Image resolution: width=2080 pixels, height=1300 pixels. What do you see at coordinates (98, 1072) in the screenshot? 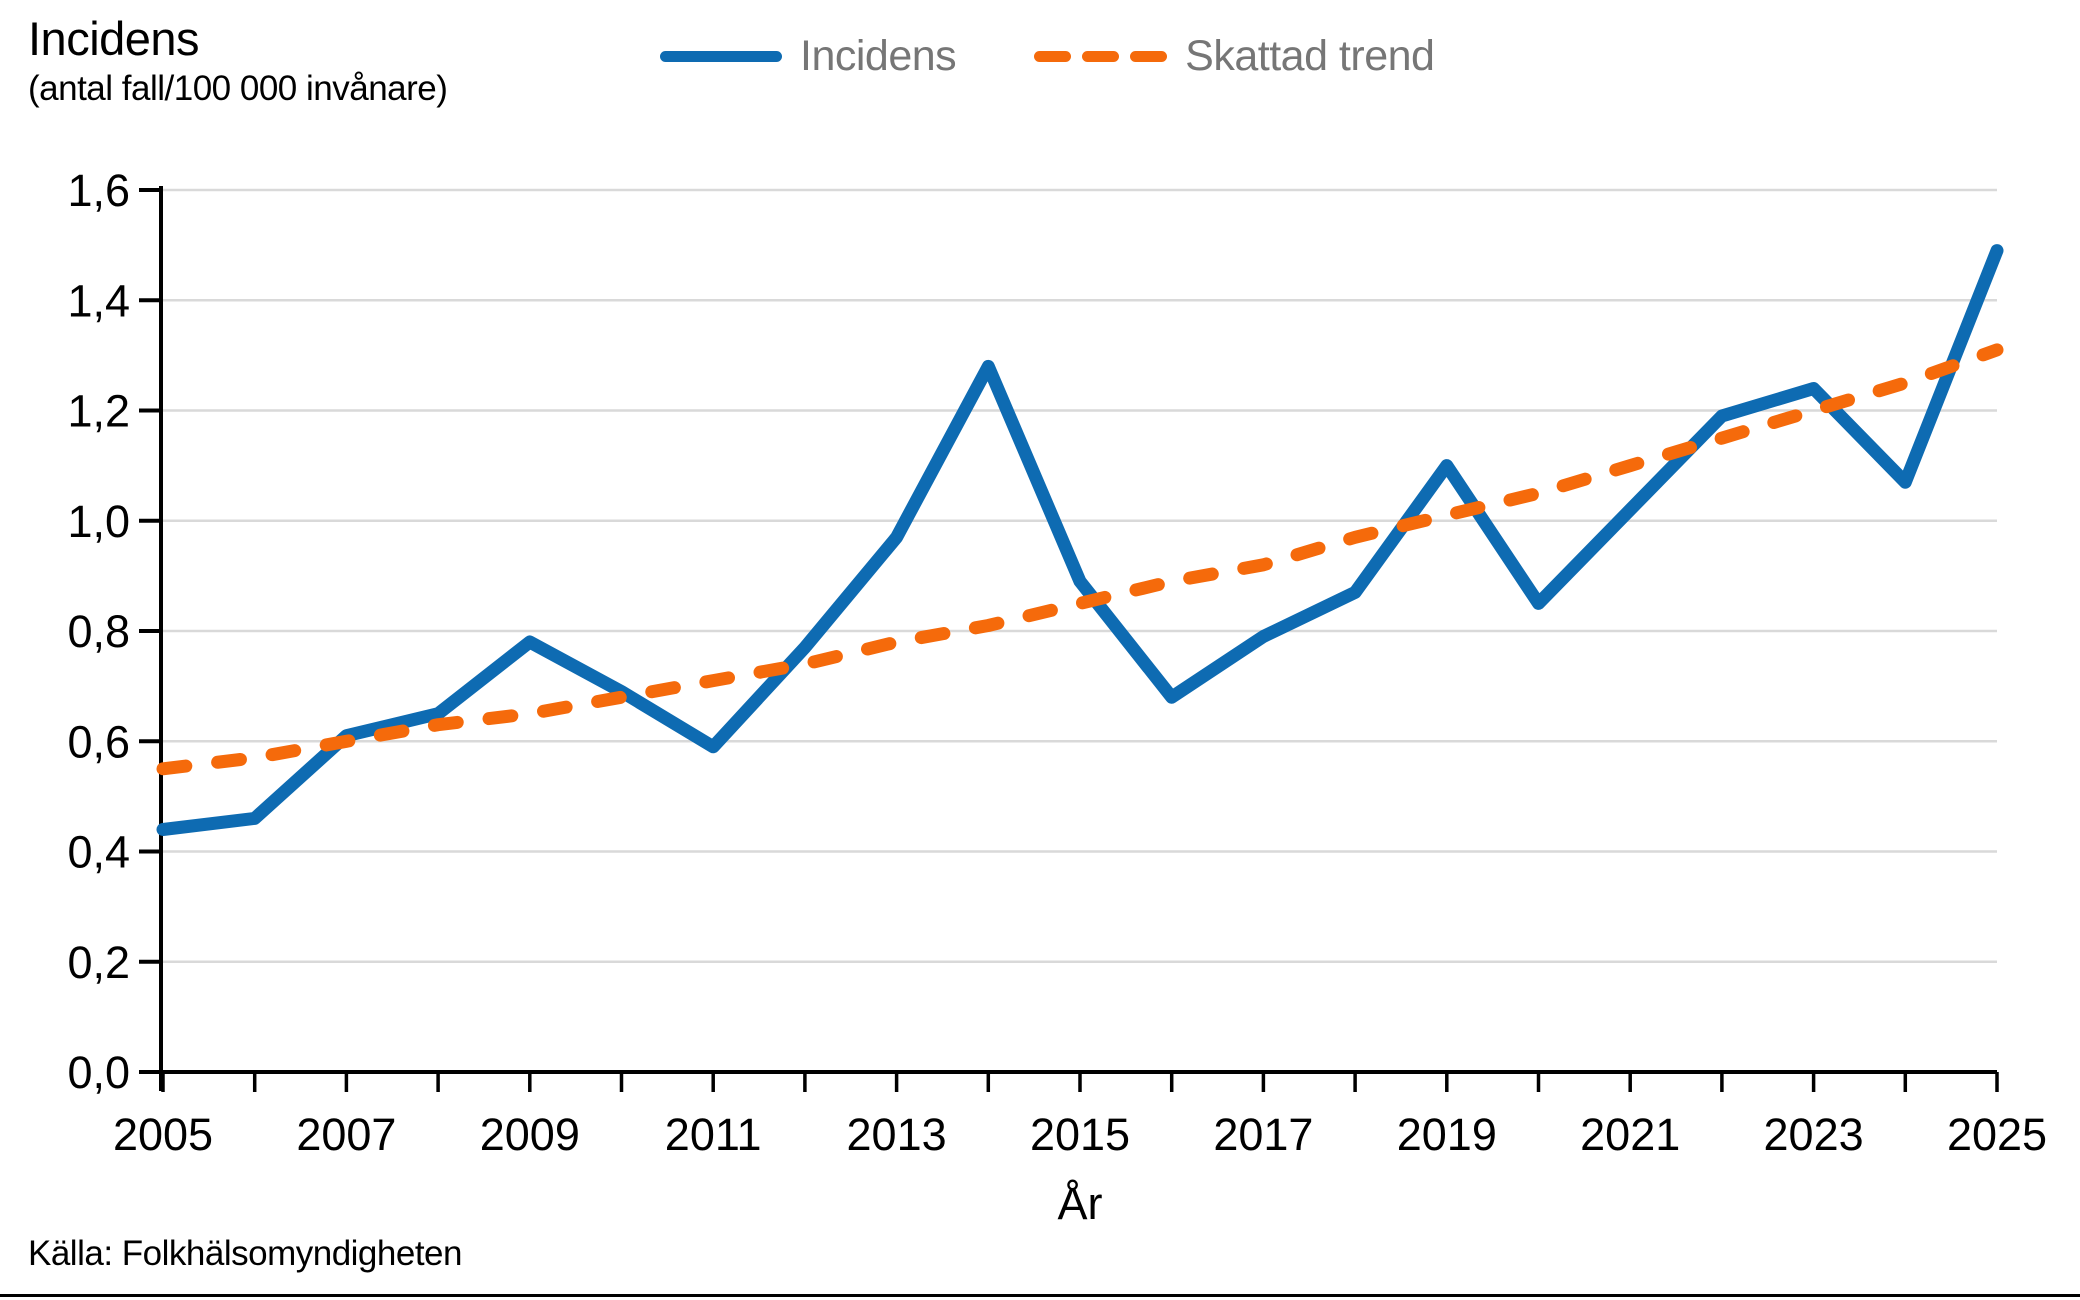
I see `y-tick-label: 0,0` at bounding box center [98, 1072].